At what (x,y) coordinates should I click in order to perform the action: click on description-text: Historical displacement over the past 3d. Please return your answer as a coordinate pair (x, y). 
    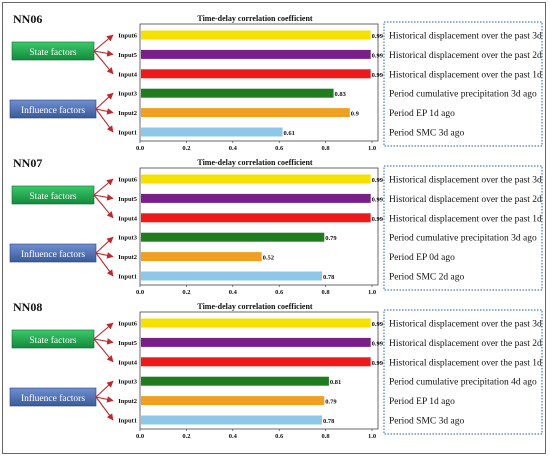
    Looking at the image, I should click on (465, 181).